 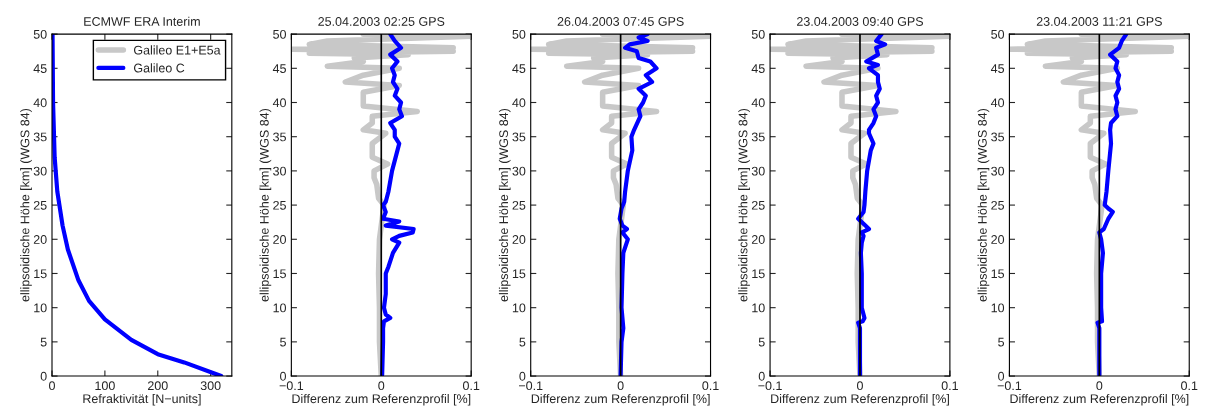 I want to click on chart-title: 23.04.2003 09:40 GPS, so click(x=860, y=21).